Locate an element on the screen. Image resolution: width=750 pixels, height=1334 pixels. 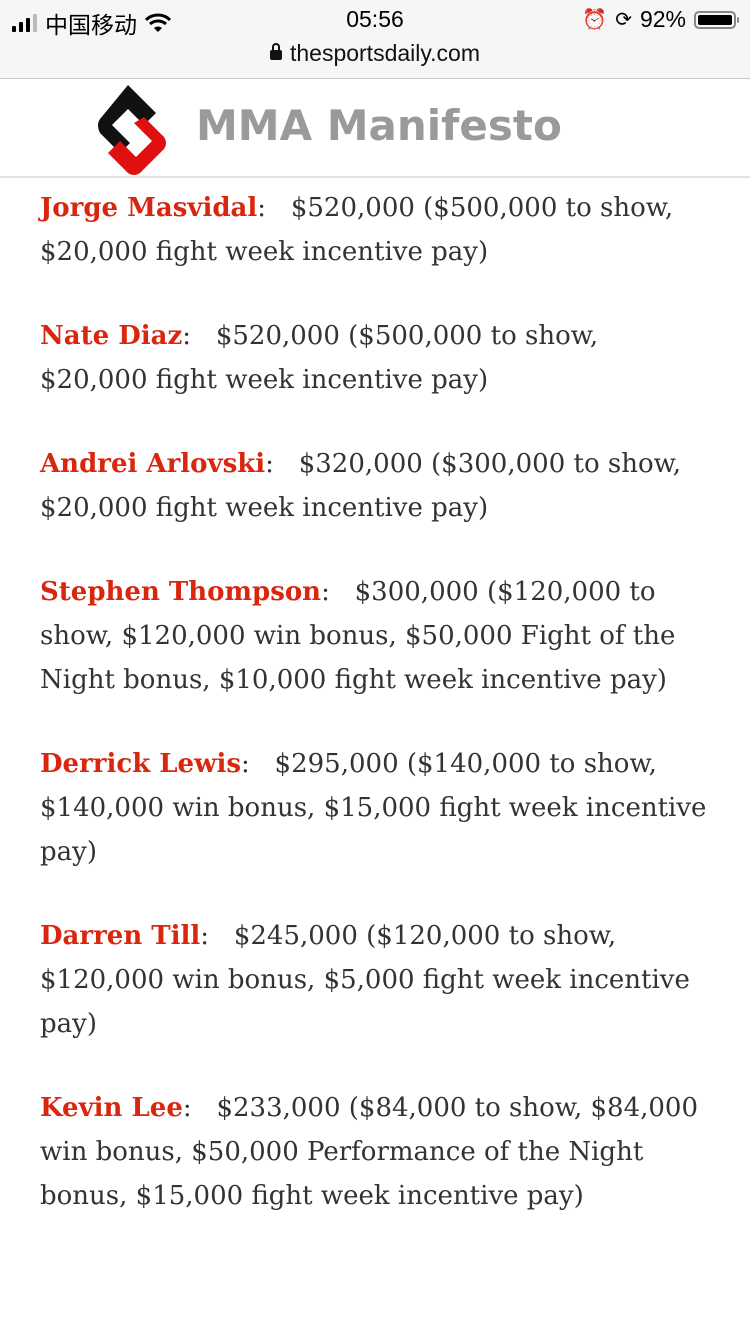
logo-icon is located at coordinates (133, 130).